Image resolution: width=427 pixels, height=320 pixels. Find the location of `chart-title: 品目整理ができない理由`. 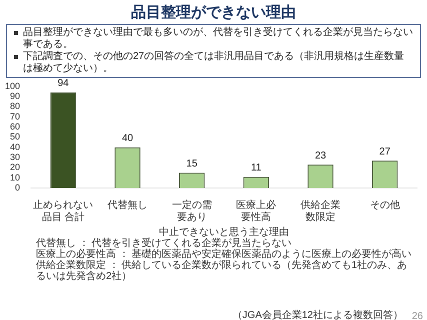

chart-title: 品目整理ができない理由 is located at coordinates (213, 12).